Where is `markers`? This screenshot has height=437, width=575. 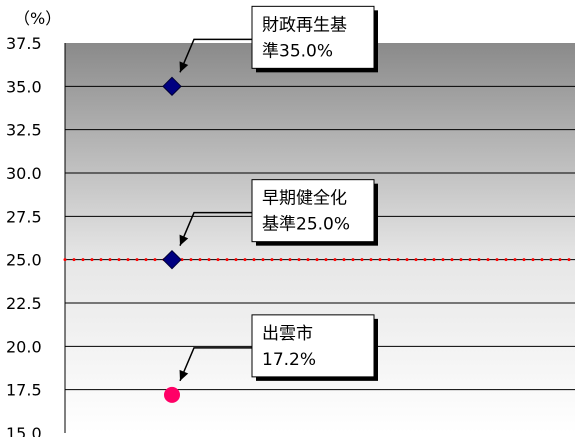
markers is located at coordinates (172, 239).